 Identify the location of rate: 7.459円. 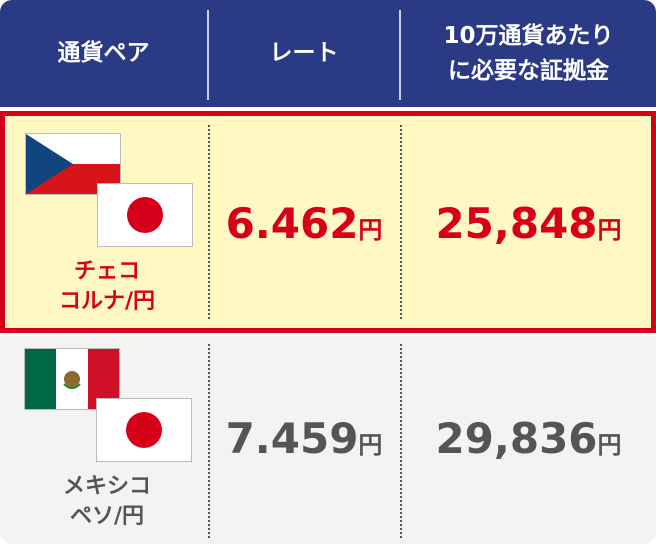
(304, 438).